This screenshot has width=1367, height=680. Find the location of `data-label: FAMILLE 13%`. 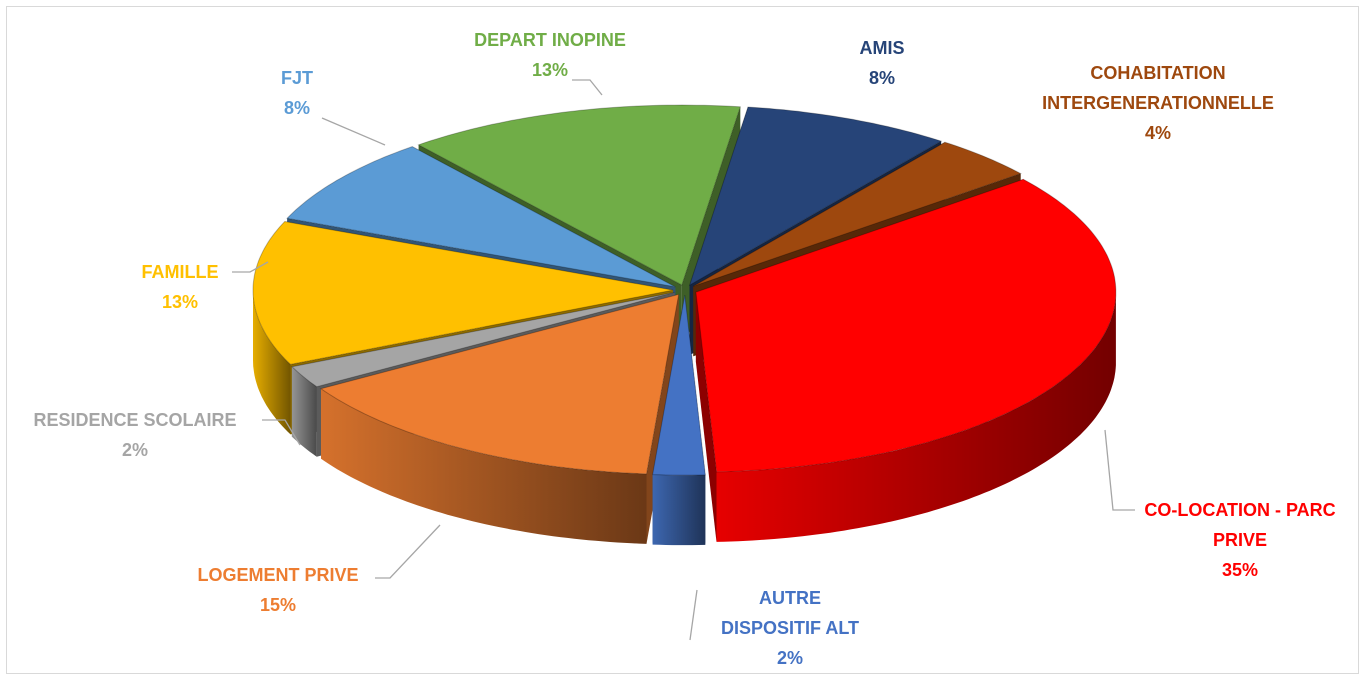

data-label: FAMILLE 13% is located at coordinates (180, 287).